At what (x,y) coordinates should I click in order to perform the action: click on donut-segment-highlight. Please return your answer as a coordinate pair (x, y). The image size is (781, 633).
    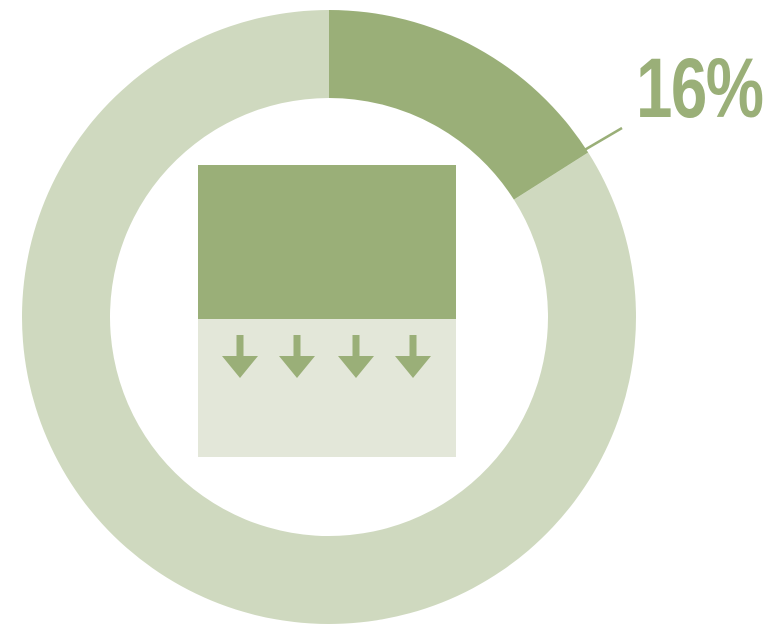
    Looking at the image, I should click on (459, 105).